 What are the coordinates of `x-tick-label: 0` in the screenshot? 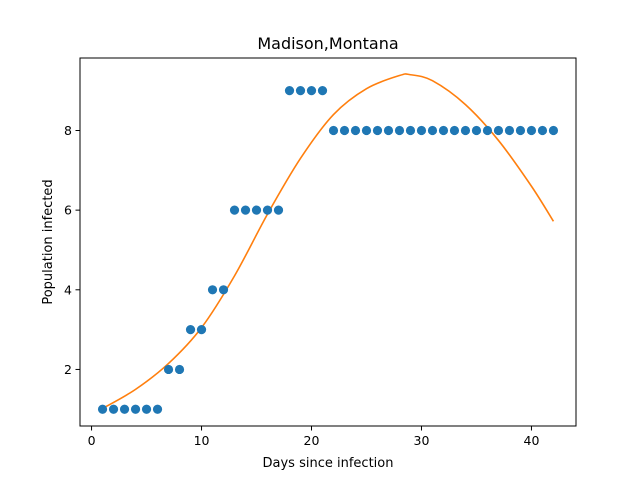 It's located at (92, 440).